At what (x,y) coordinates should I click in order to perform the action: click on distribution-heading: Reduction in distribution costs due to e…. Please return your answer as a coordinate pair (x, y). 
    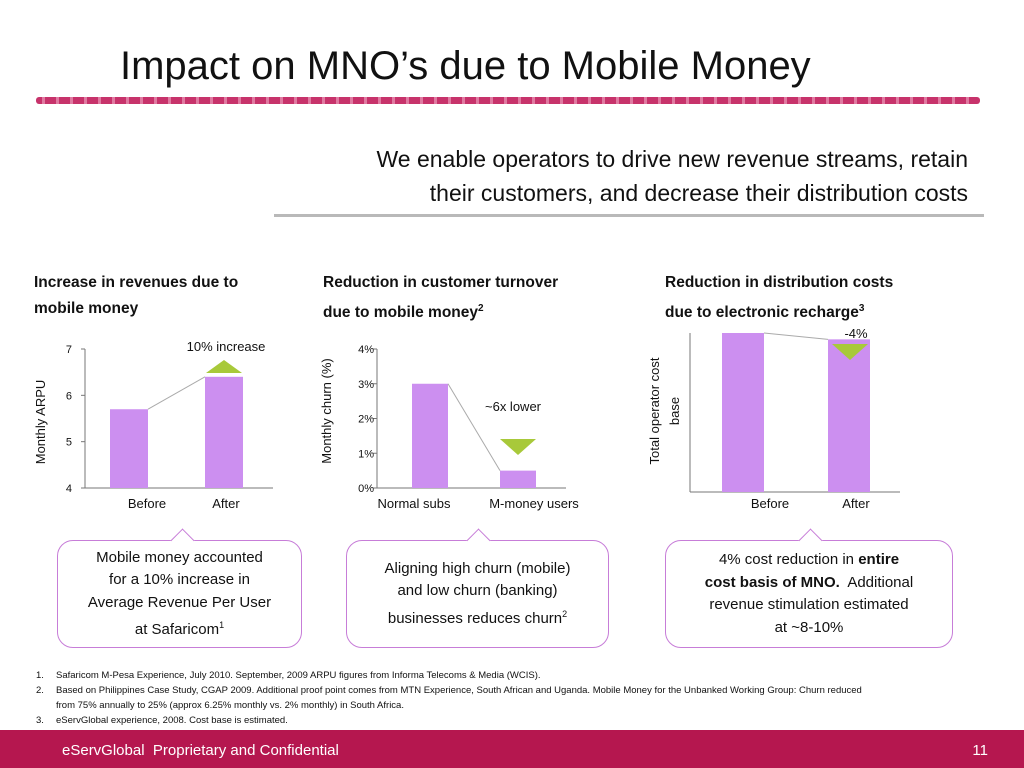
    Looking at the image, I should click on (779, 298).